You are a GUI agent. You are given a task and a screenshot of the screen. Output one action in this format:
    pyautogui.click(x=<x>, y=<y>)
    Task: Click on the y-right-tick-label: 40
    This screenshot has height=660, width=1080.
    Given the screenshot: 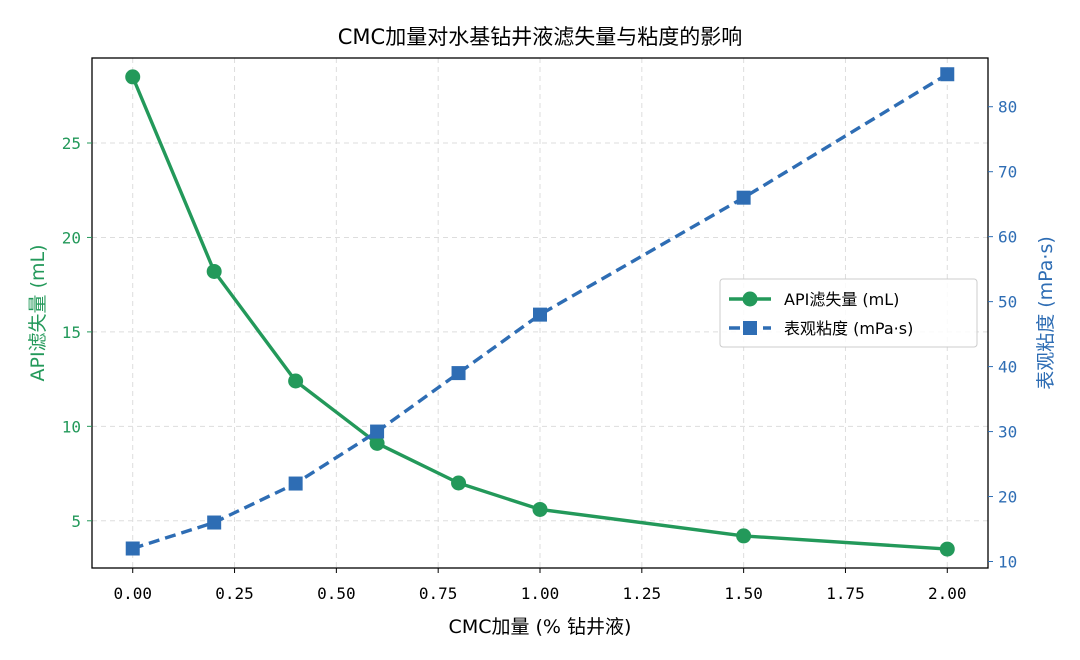 What is the action you would take?
    pyautogui.click(x=1007, y=367)
    